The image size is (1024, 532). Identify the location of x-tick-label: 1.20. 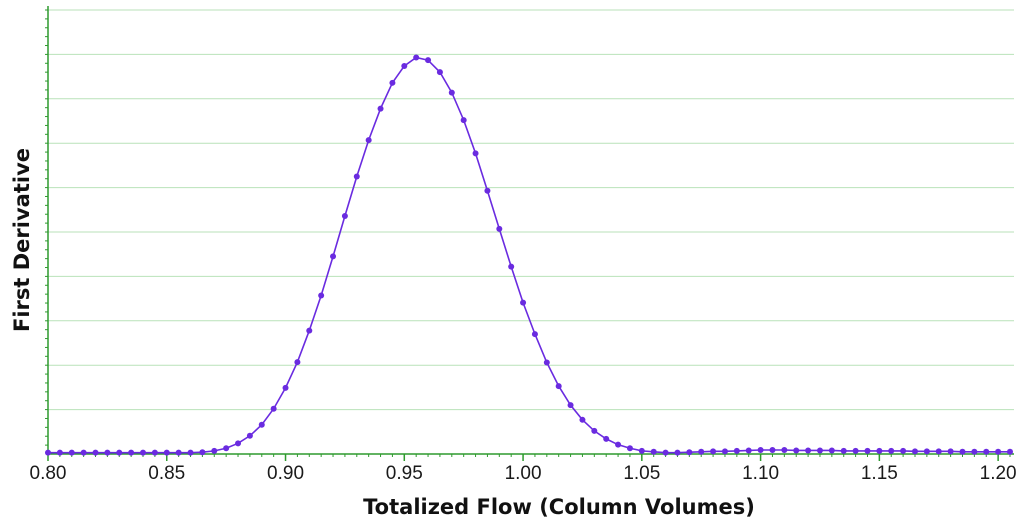
(998, 473).